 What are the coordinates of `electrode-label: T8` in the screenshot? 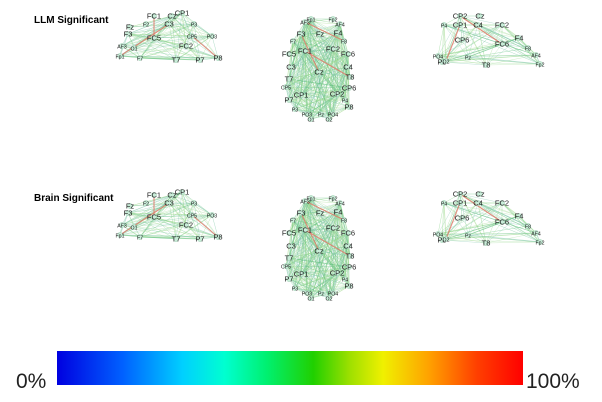 It's located at (486, 65).